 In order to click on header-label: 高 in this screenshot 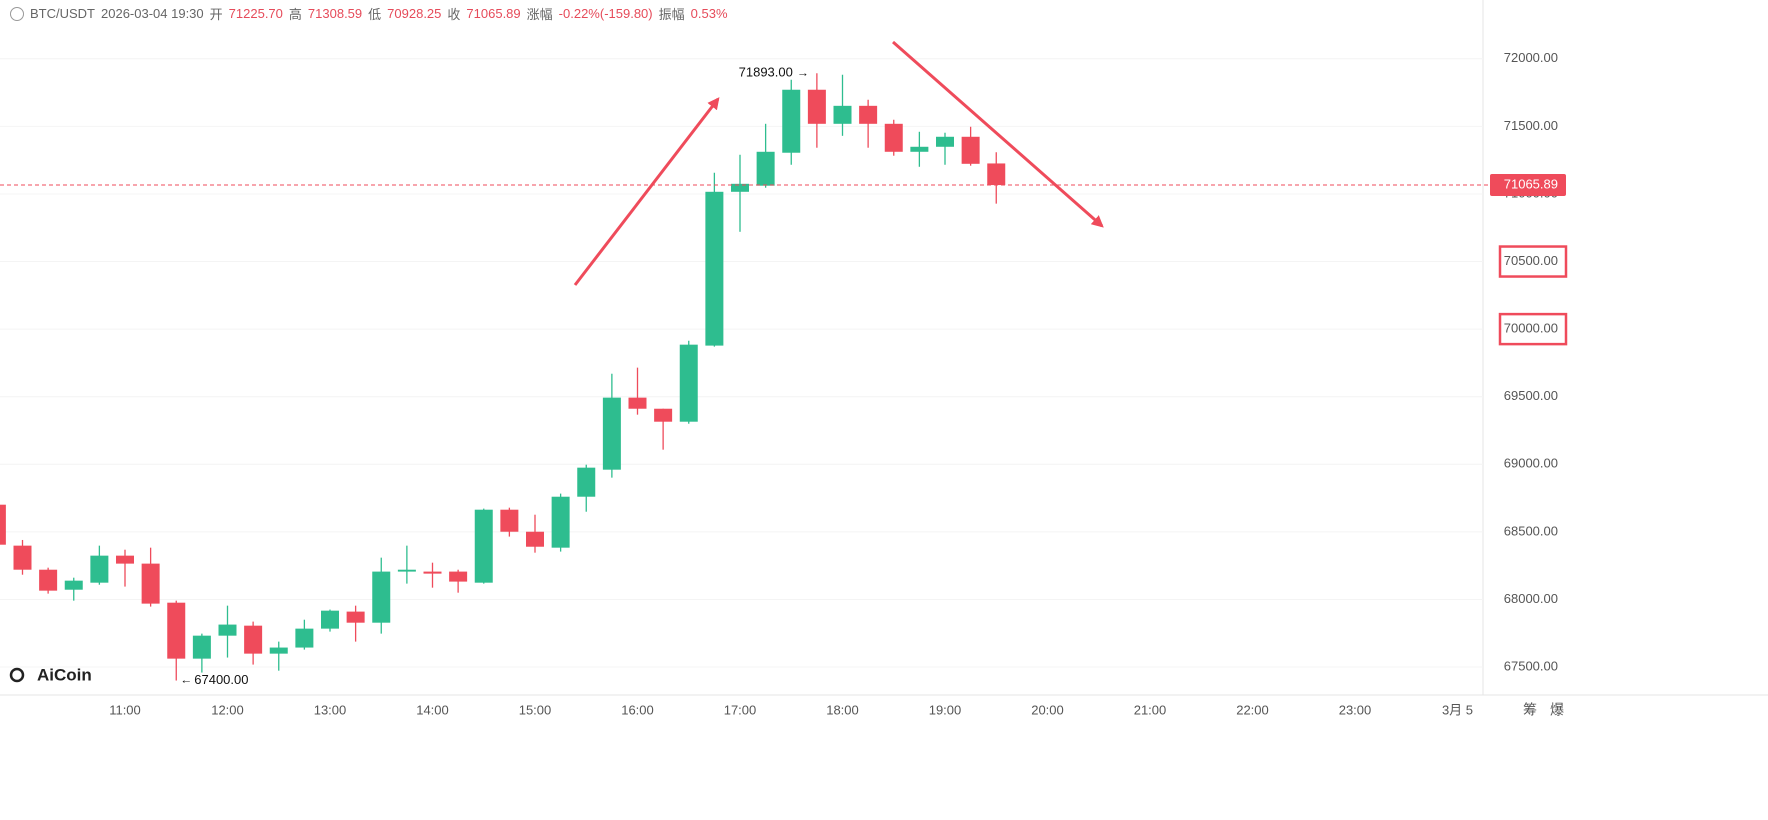, I will do `click(295, 14)`.